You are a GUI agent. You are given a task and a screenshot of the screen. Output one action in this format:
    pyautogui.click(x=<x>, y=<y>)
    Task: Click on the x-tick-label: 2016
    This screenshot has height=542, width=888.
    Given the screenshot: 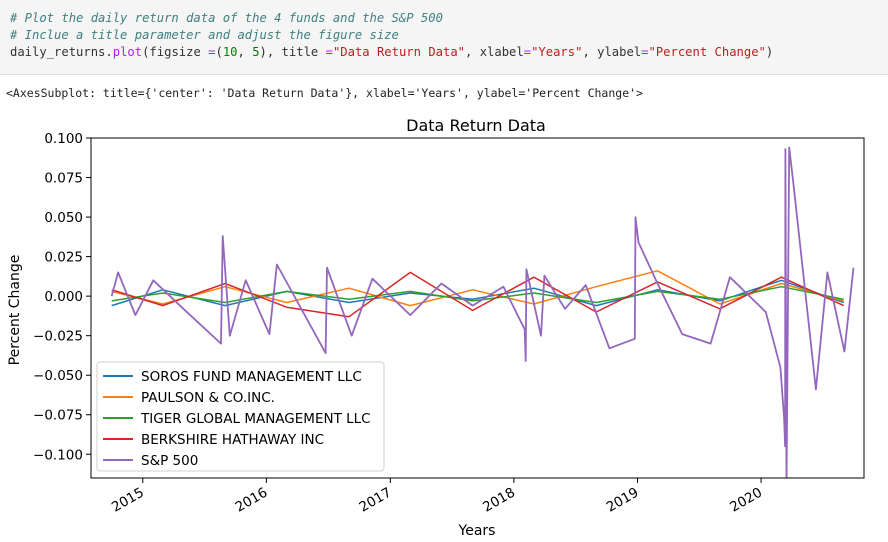 What is the action you would take?
    pyautogui.click(x=252, y=500)
    